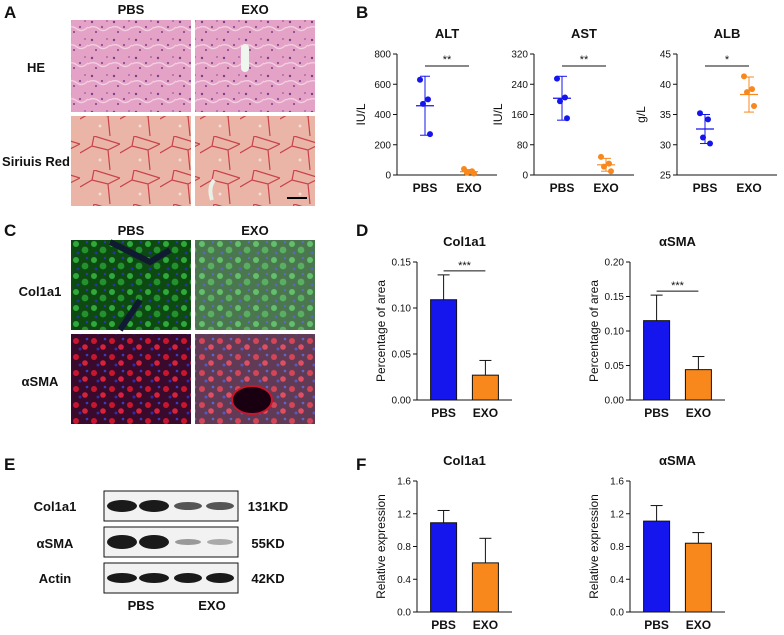 The height and width of the screenshot is (635, 784). What do you see at coordinates (584, 60) in the screenshot?
I see `significance-marker: **` at bounding box center [584, 60].